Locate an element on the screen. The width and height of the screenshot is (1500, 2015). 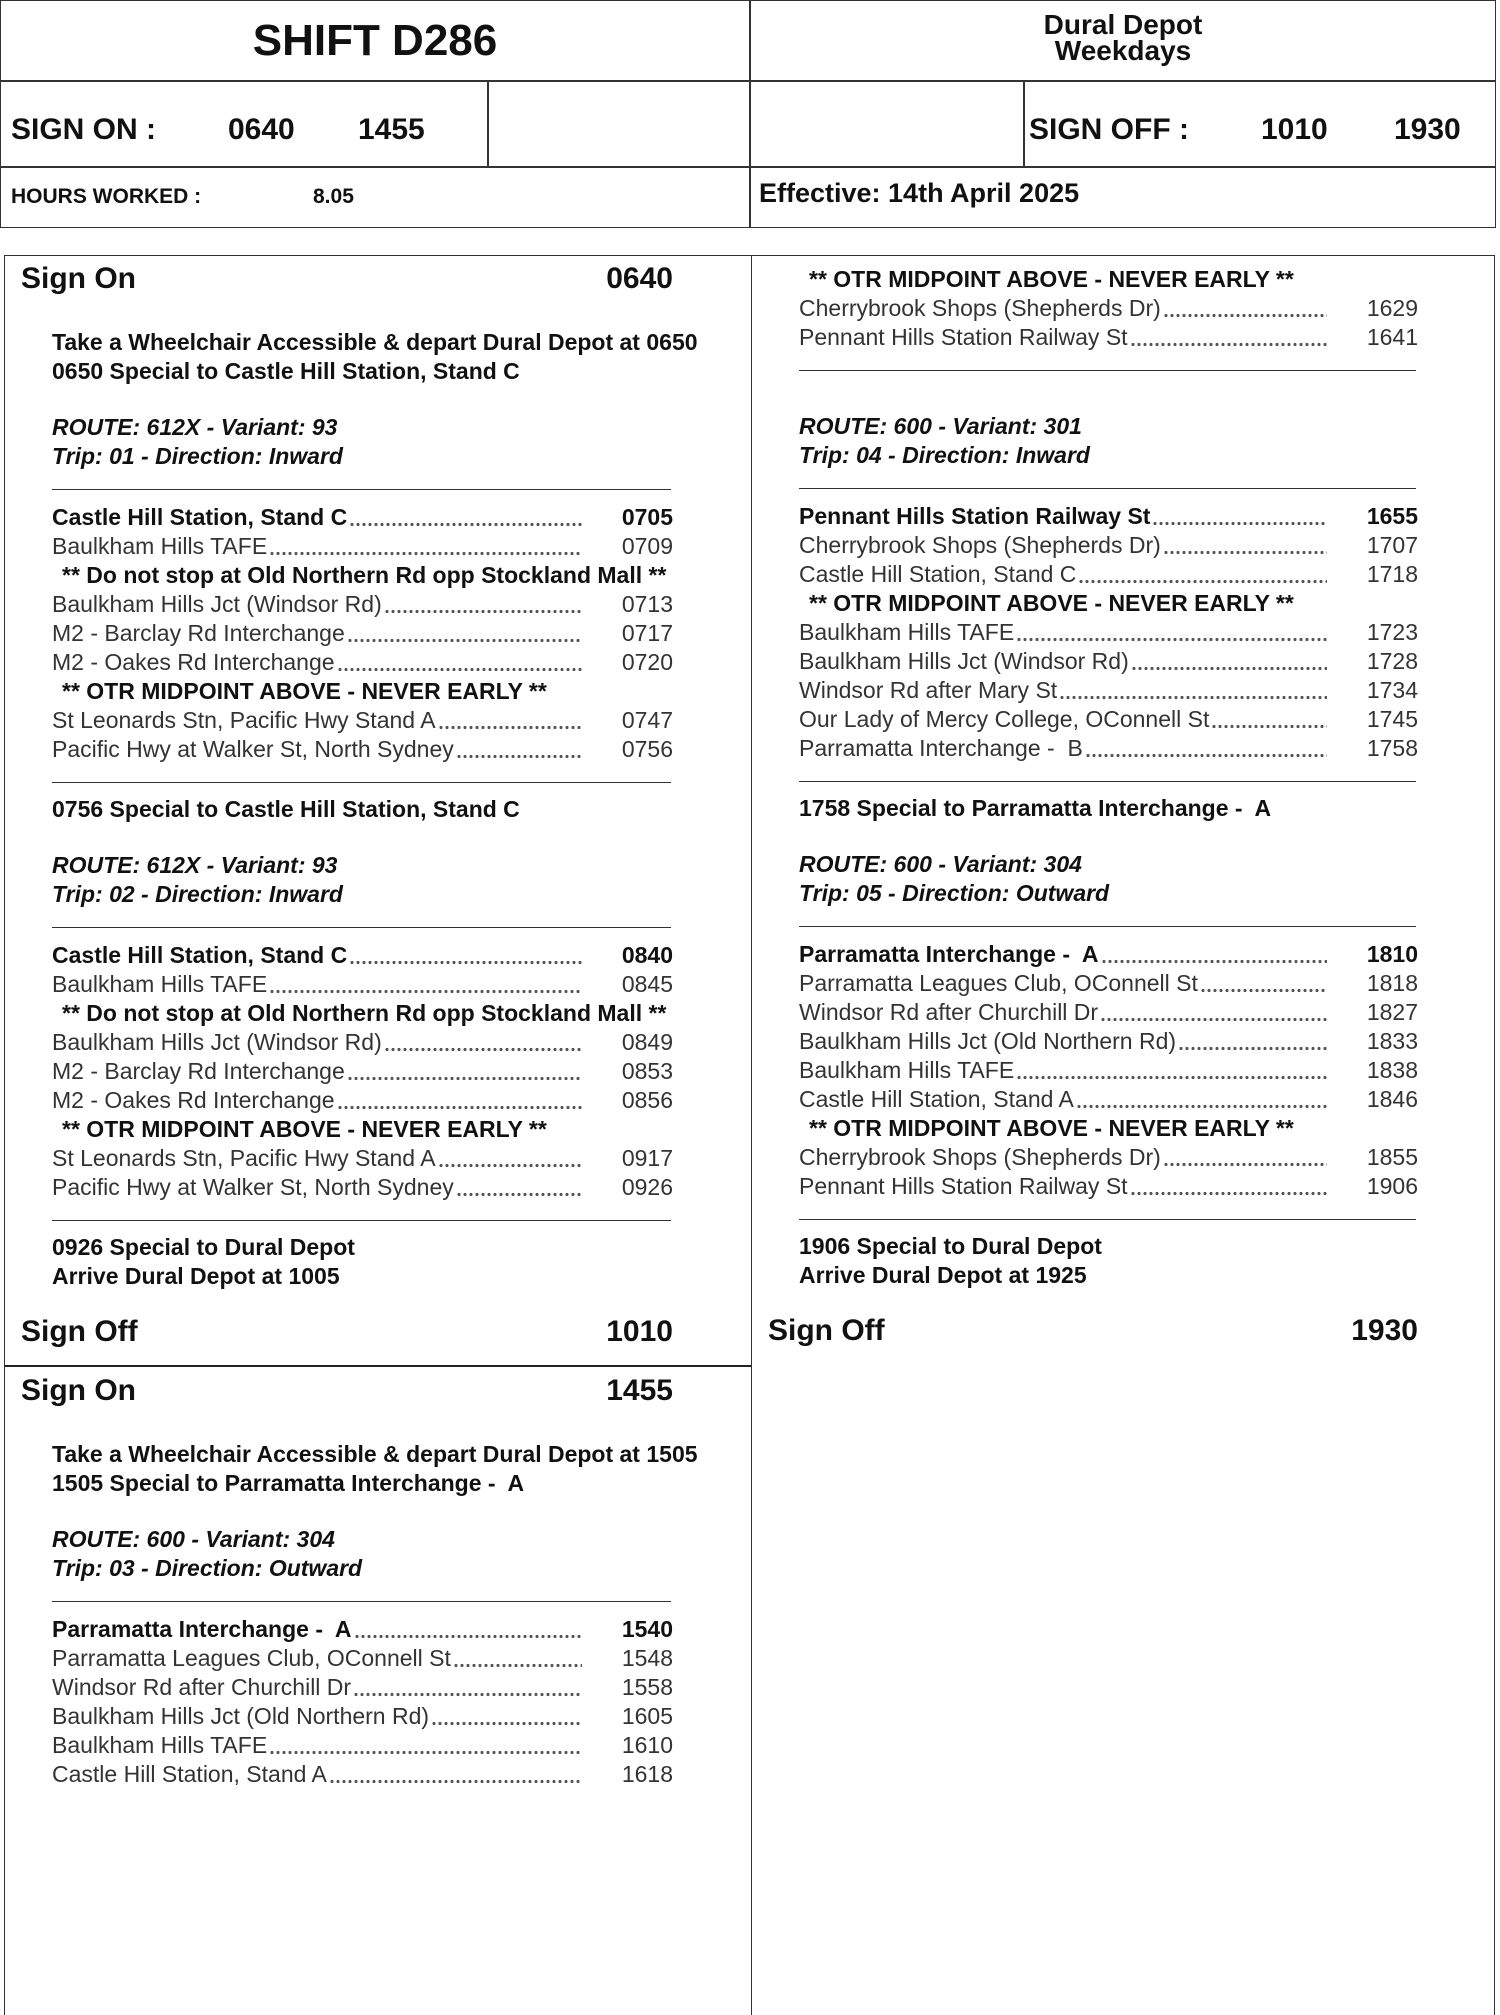
sign-on-time: 1455 is located at coordinates (391, 129).